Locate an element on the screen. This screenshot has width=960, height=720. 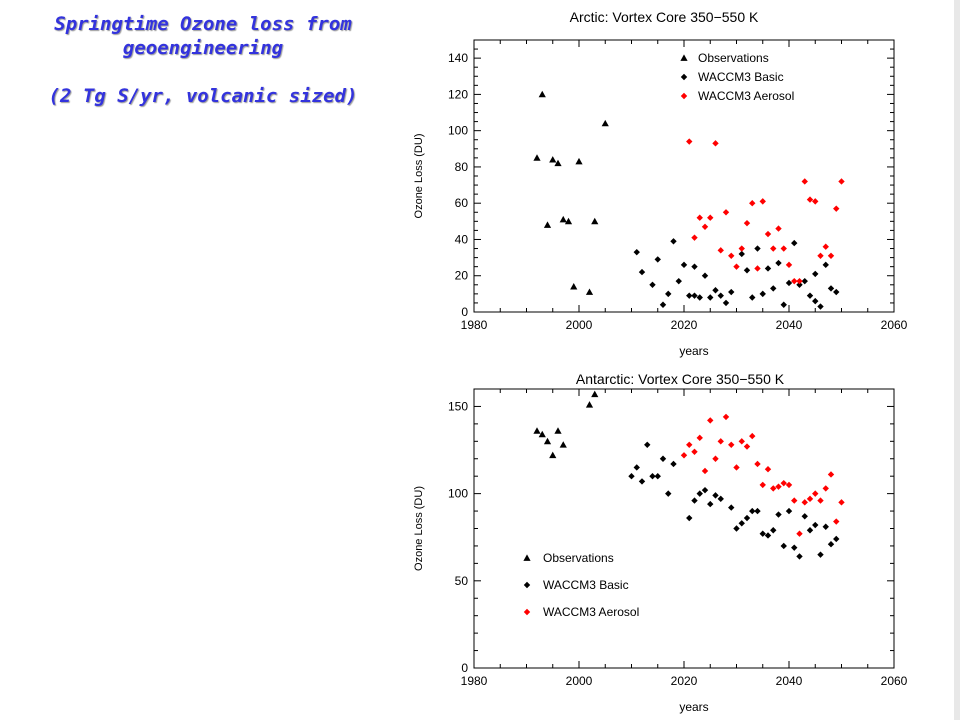
slide-edge is located at coordinates (957, 360).